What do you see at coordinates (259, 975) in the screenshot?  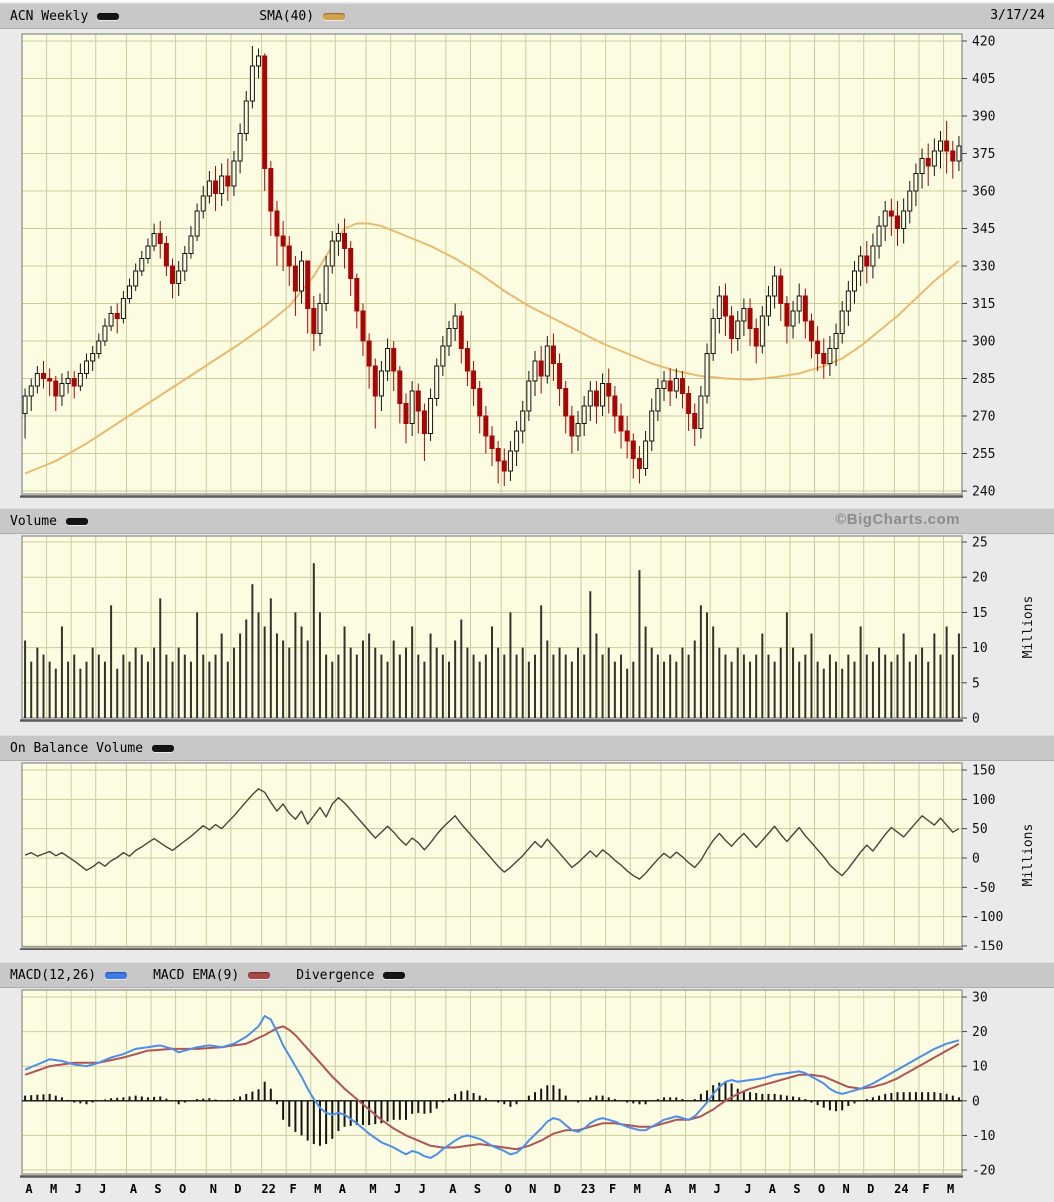 I see `macd-ema-series-swatch-icon` at bounding box center [259, 975].